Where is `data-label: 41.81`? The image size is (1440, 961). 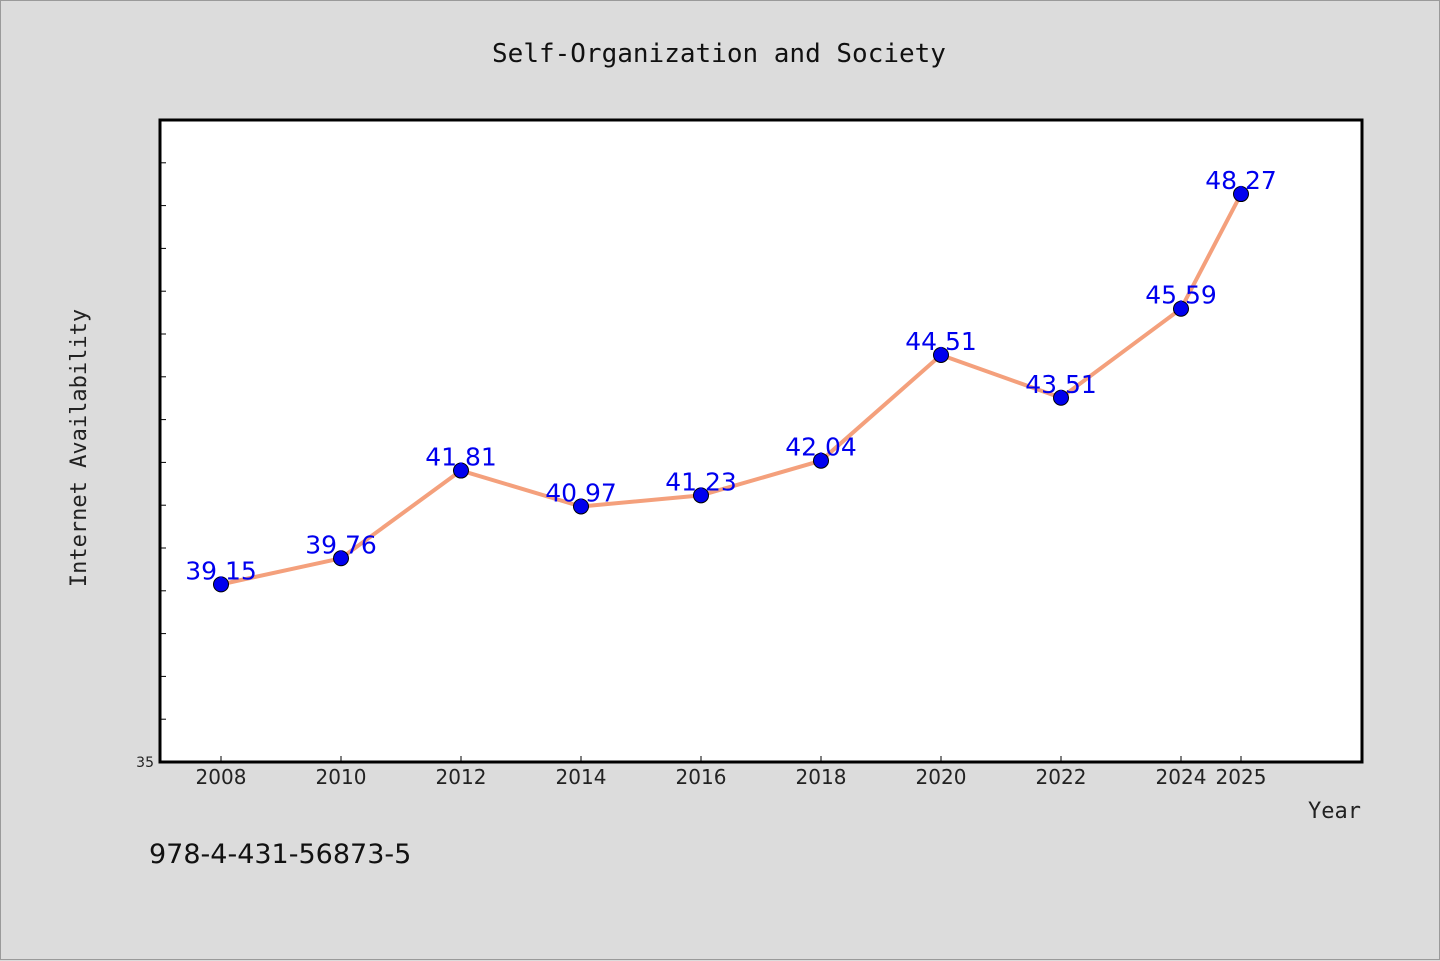 data-label: 41.81 is located at coordinates (461, 457).